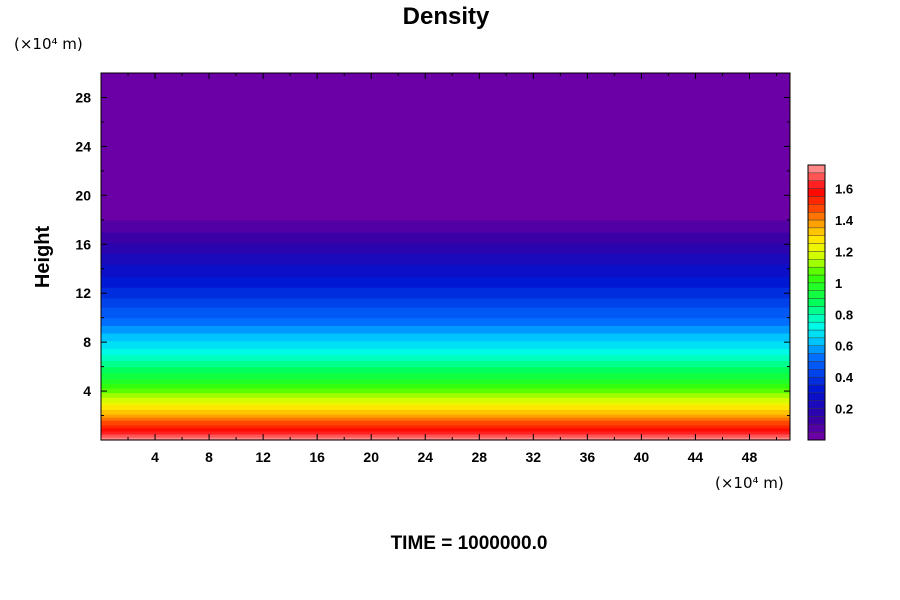  Describe the element at coordinates (83, 293) in the screenshot. I see `y-tick-label: 12` at that location.